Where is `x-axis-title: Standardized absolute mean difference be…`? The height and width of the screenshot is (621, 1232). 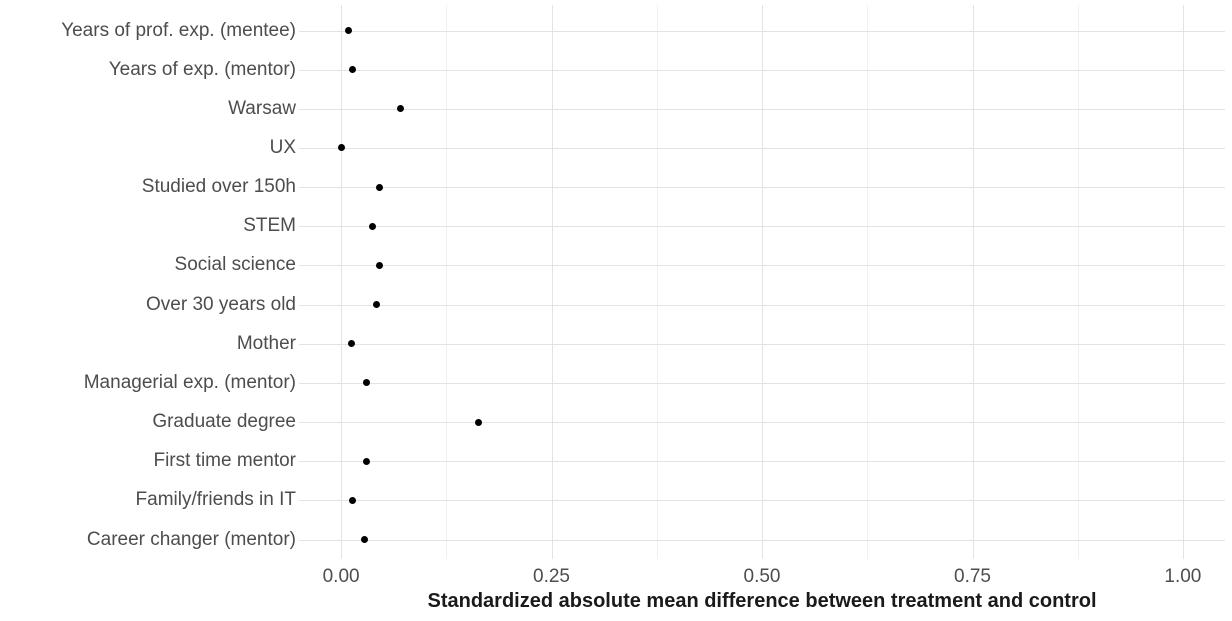 x-axis-title: Standardized absolute mean difference be… is located at coordinates (762, 601).